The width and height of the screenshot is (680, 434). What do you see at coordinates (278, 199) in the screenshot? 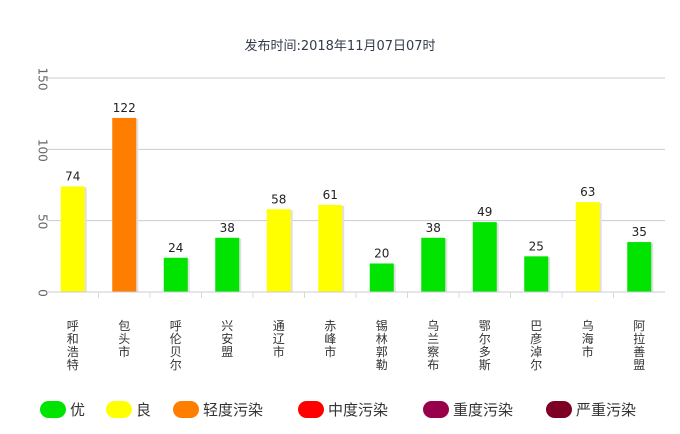
I see `bar-value-label: 58` at bounding box center [278, 199].